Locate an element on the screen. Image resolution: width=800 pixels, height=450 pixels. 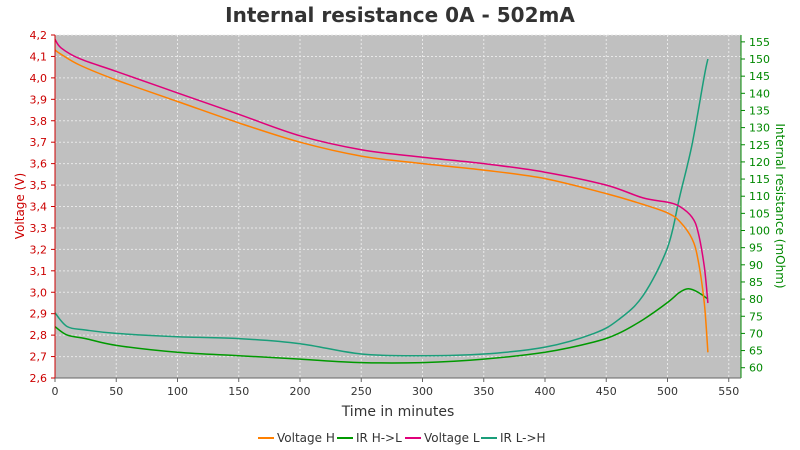
y-right-tick-label: 110 is located at coordinates (759, 196).